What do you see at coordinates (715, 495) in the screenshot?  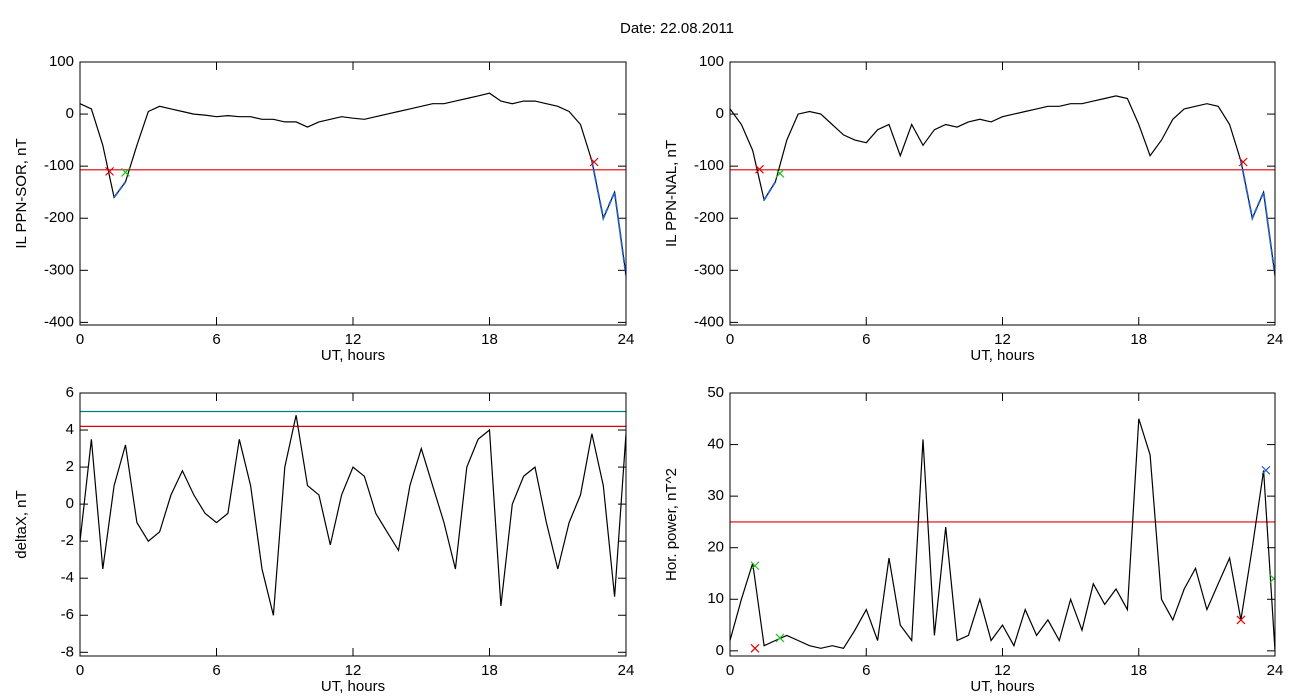 I see `y-tick-label: 30` at bounding box center [715, 495].